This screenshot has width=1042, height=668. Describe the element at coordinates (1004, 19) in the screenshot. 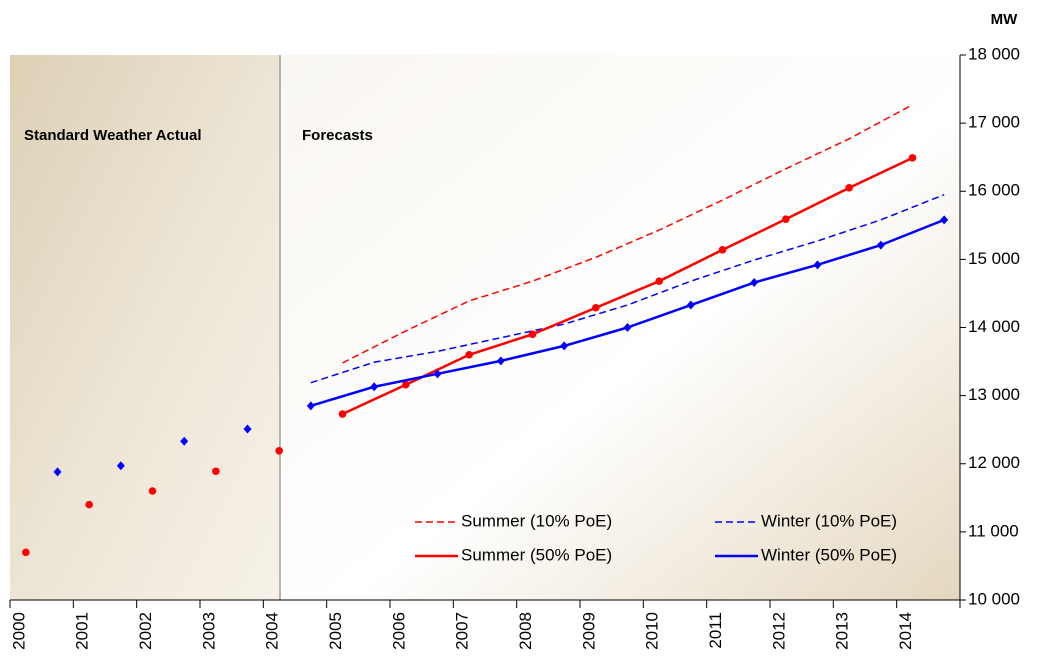

I see `unit-label: MW` at that location.